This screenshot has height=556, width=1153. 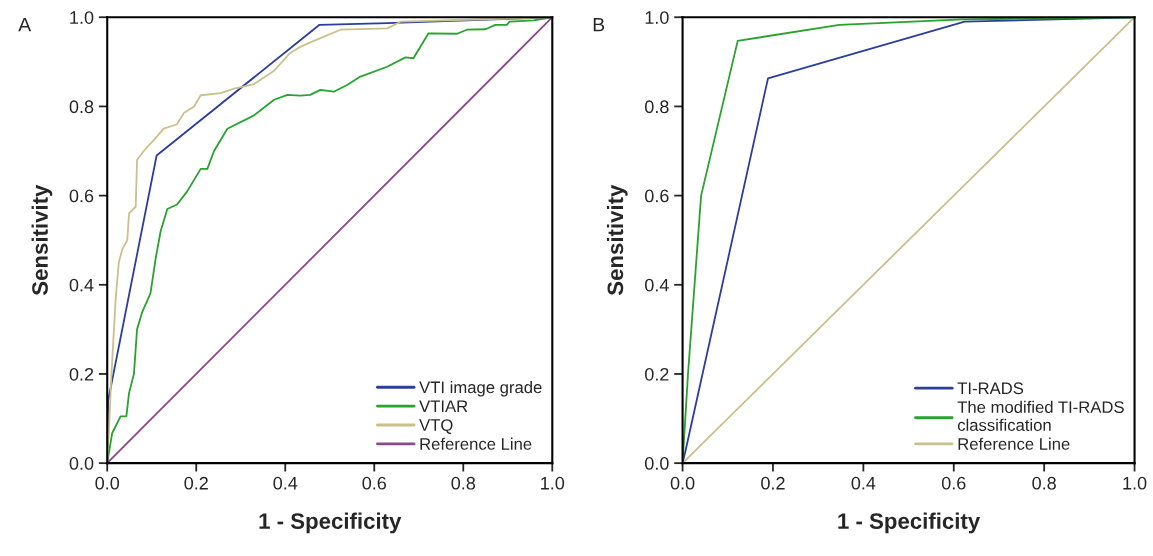 What do you see at coordinates (25, 24) in the screenshot?
I see `text: A` at bounding box center [25, 24].